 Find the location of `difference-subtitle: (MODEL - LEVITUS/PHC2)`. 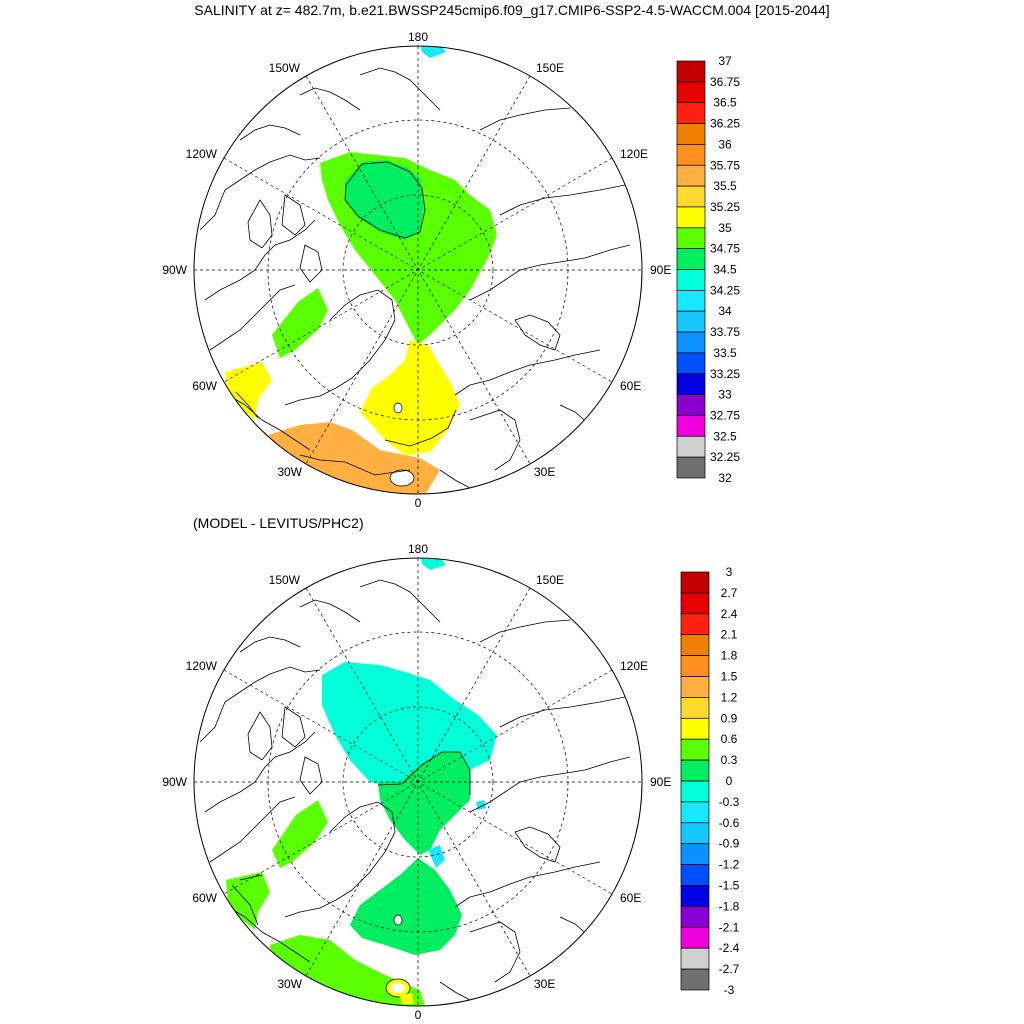

difference-subtitle: (MODEL - LEVITUS/PHC2) is located at coordinates (278, 523).